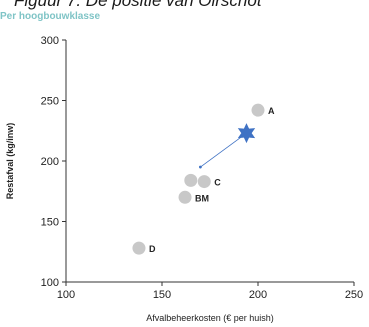  Describe the element at coordinates (202, 198) in the screenshot. I see `point-label: BM` at that location.